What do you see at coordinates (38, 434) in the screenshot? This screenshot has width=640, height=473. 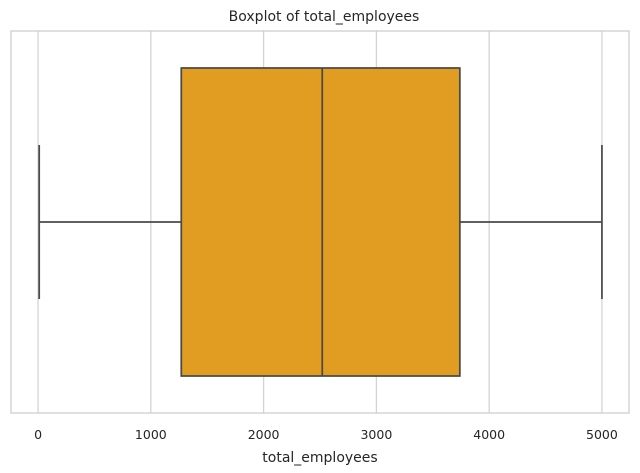 I see `x-tick-label: 0` at bounding box center [38, 434].